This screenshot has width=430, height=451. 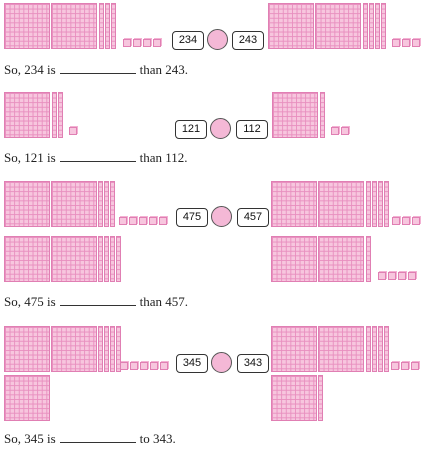 What do you see at coordinates (192, 217) in the screenshot?
I see `number-box-left: 475` at bounding box center [192, 217].